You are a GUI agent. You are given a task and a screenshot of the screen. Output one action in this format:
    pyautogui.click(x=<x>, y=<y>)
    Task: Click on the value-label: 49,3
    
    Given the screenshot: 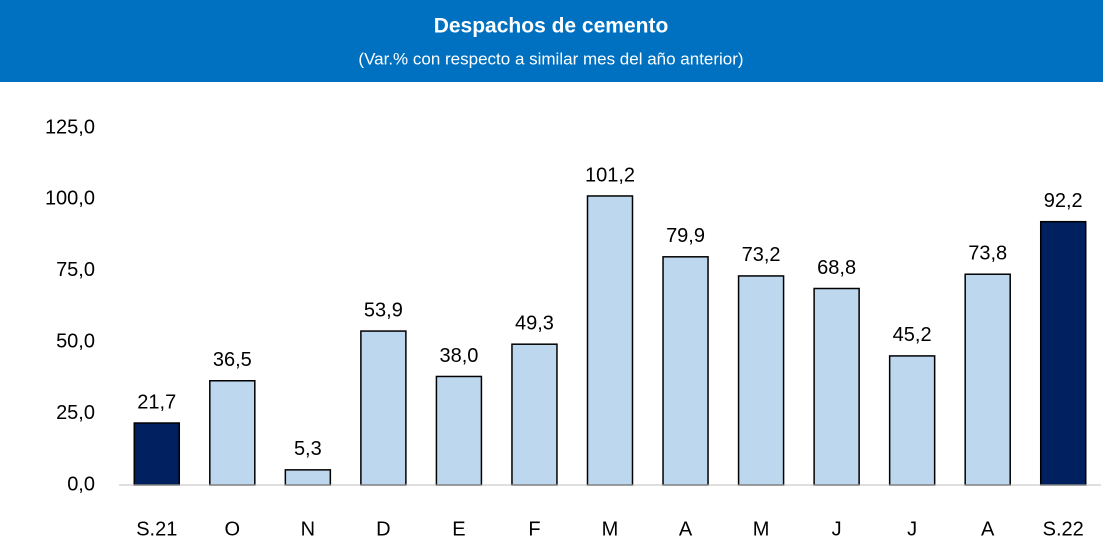 What is the action you would take?
    pyautogui.click(x=534, y=323)
    